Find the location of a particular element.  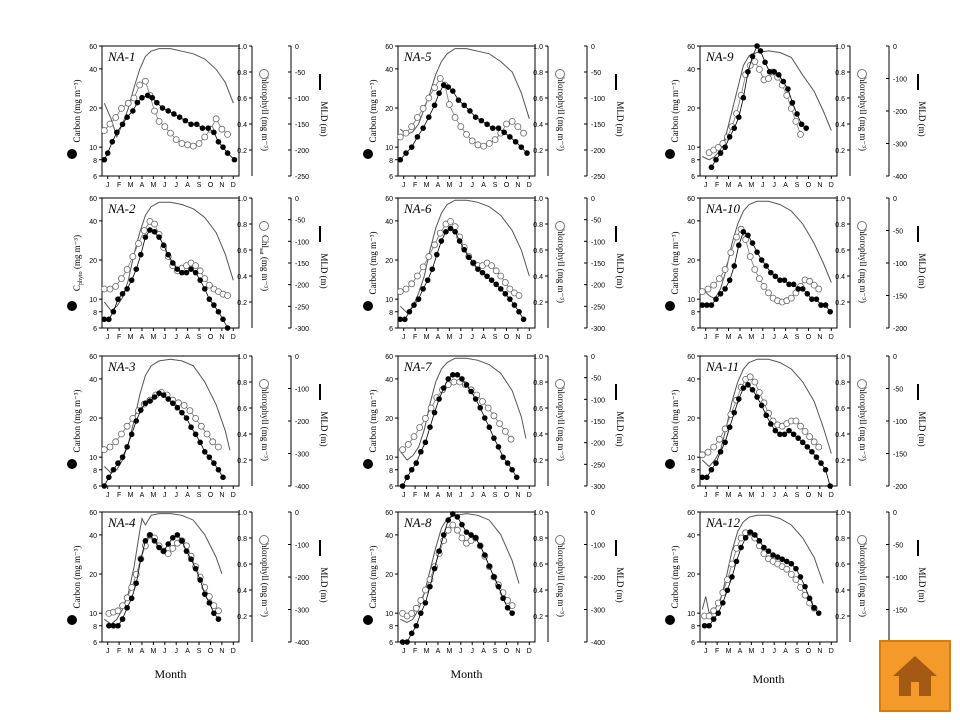

carbon-tick-label: 60 is located at coordinates (389, 357).